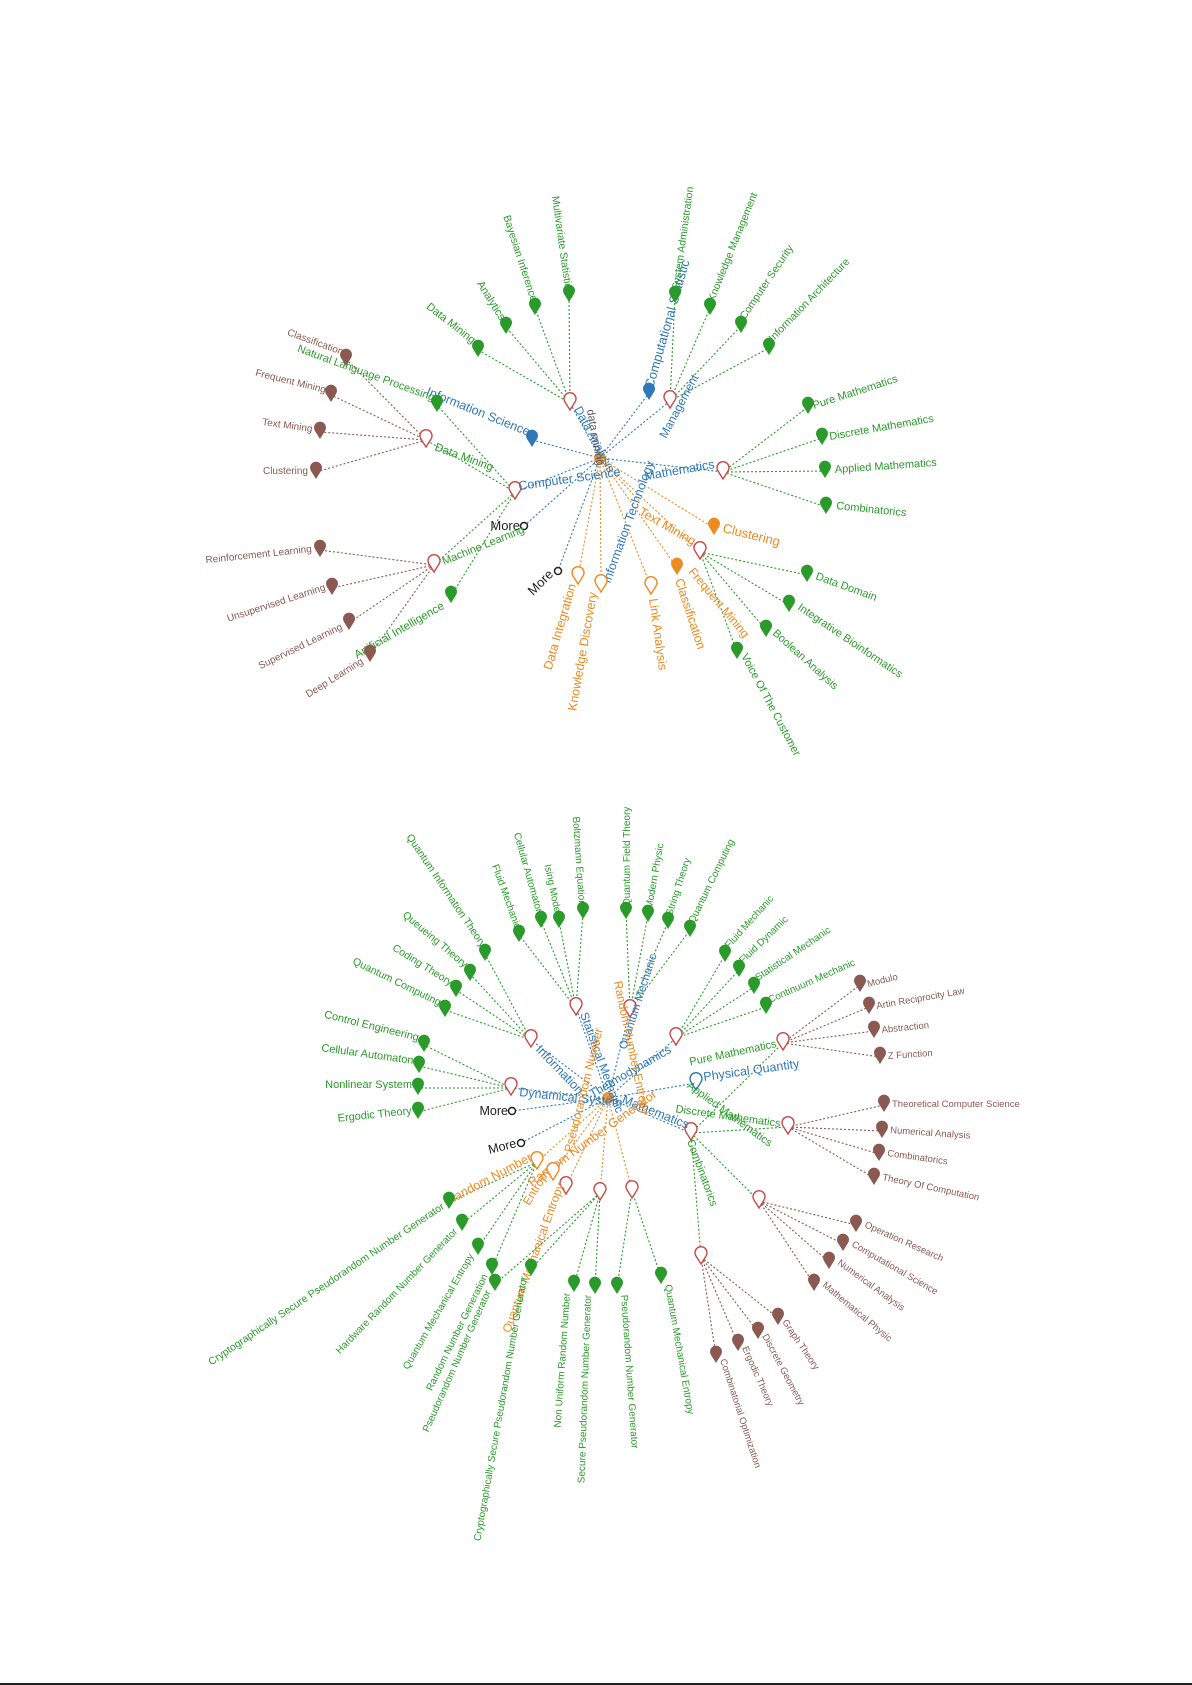 This screenshot has height=1685, width=1192. Describe the element at coordinates (585, 1388) in the screenshot. I see `node-label: Secure Pseudorandom Number Generator` at that location.